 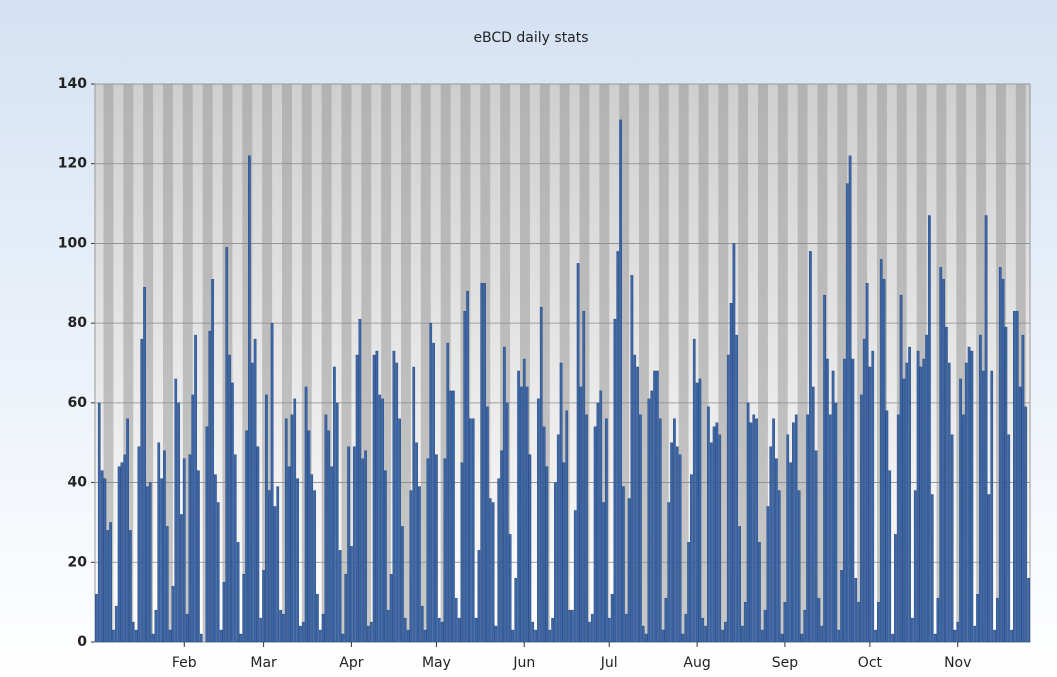 What do you see at coordinates (609, 663) in the screenshot?
I see `x-tick-label: Jul` at bounding box center [609, 663].